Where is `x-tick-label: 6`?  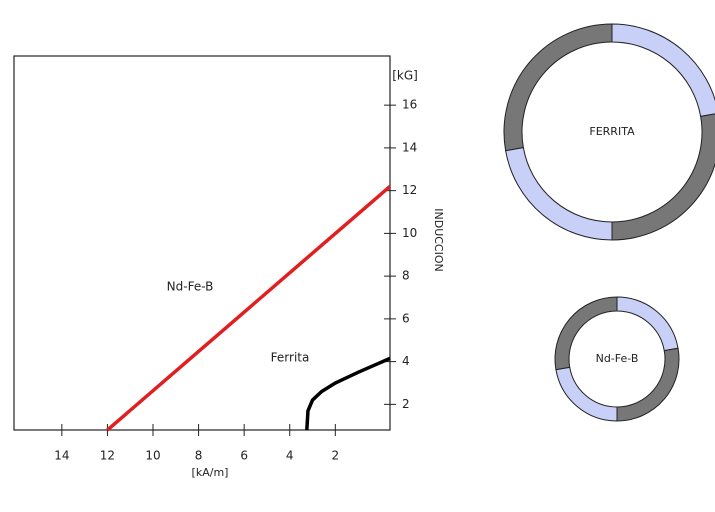 x-tick-label: 6 is located at coordinates (244, 456).